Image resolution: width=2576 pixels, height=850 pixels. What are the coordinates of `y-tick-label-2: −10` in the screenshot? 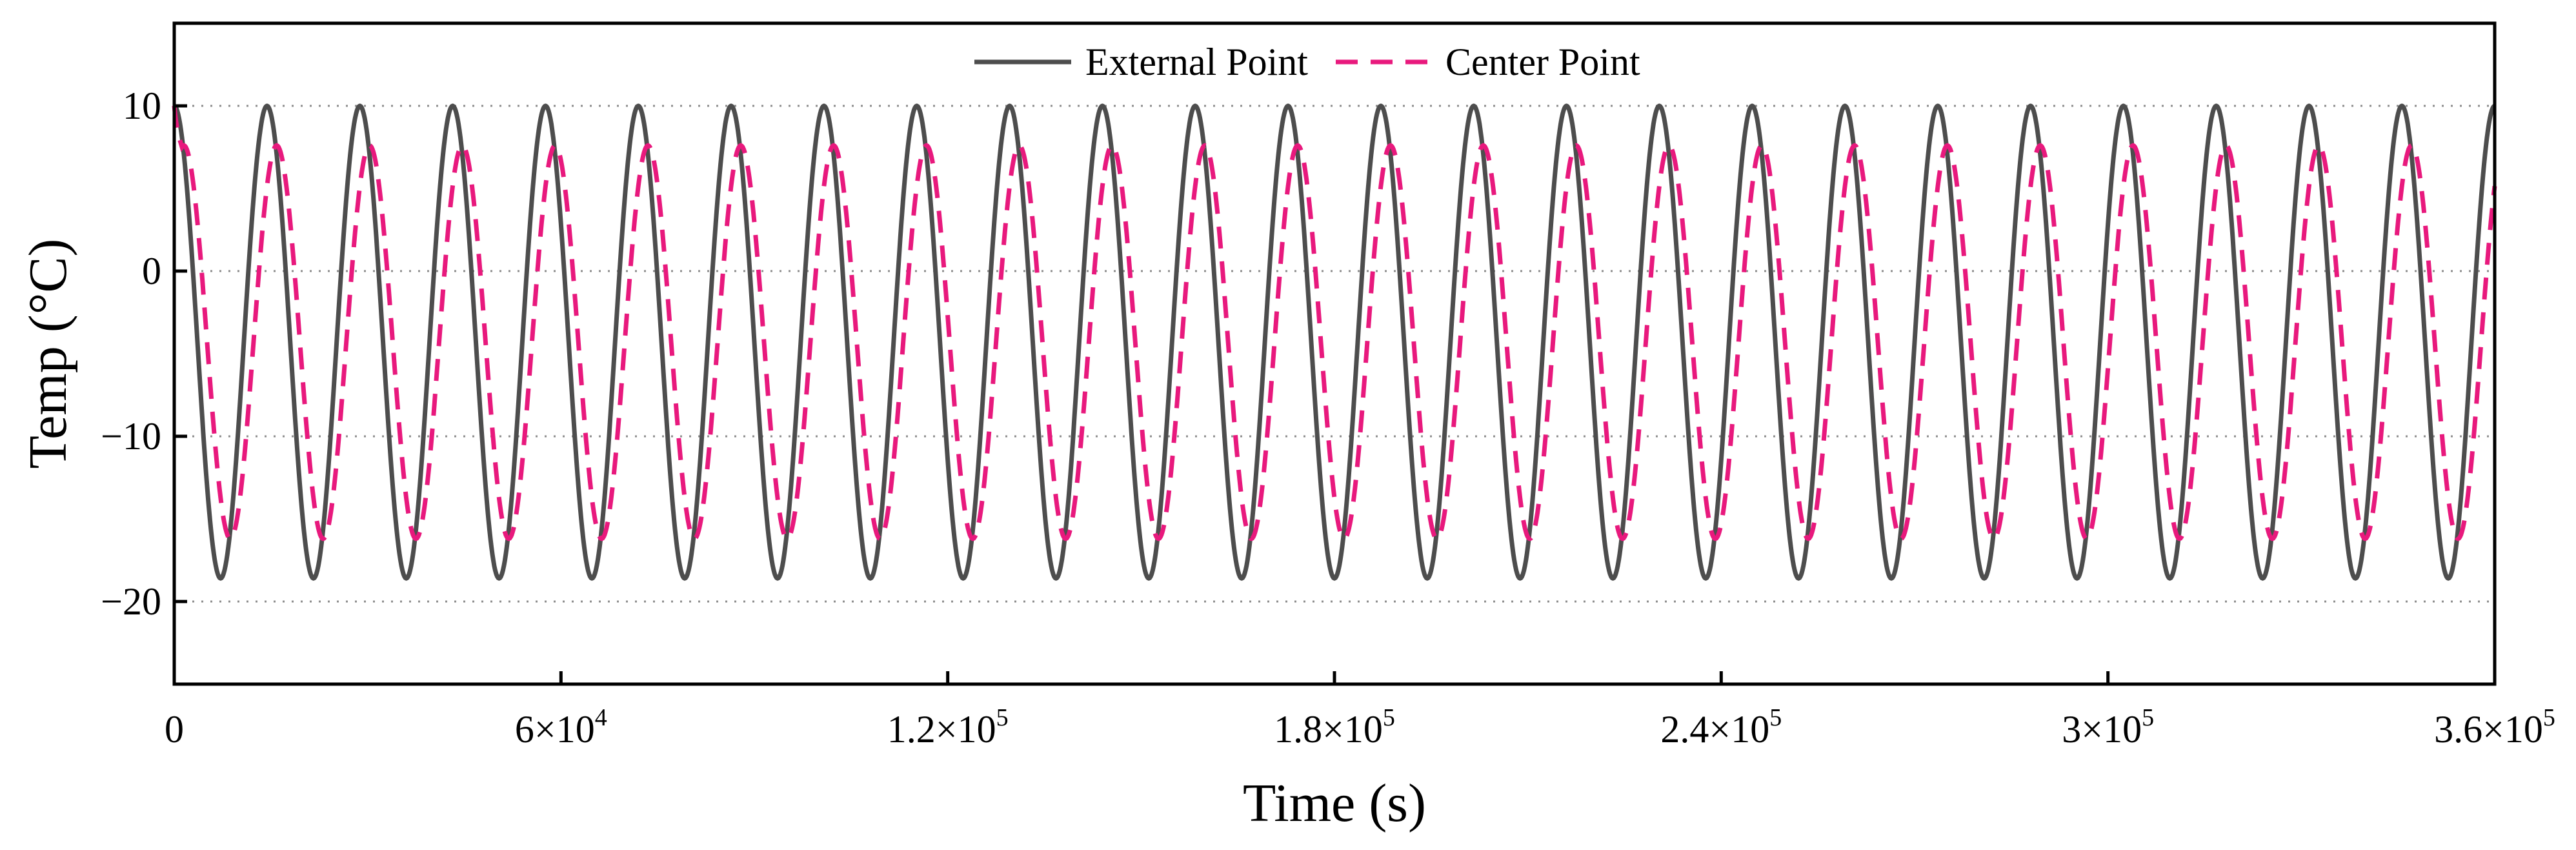 It's located at (131, 436).